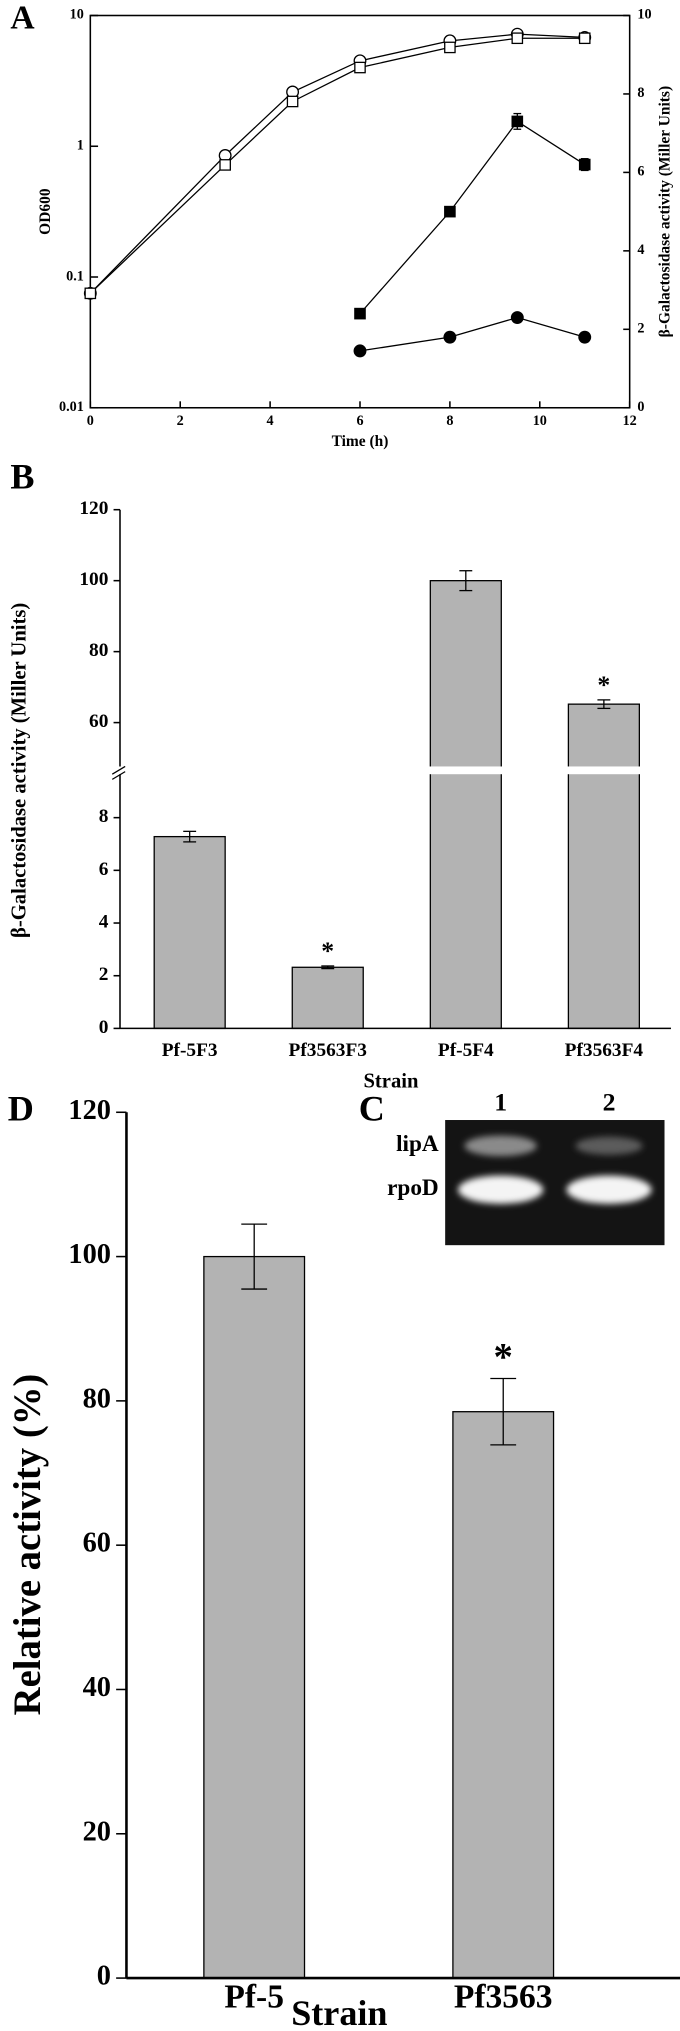  What do you see at coordinates (19, 770) in the screenshot?
I see `y-axis-title: β-Galactosidase activity (Miller Units)` at bounding box center [19, 770].